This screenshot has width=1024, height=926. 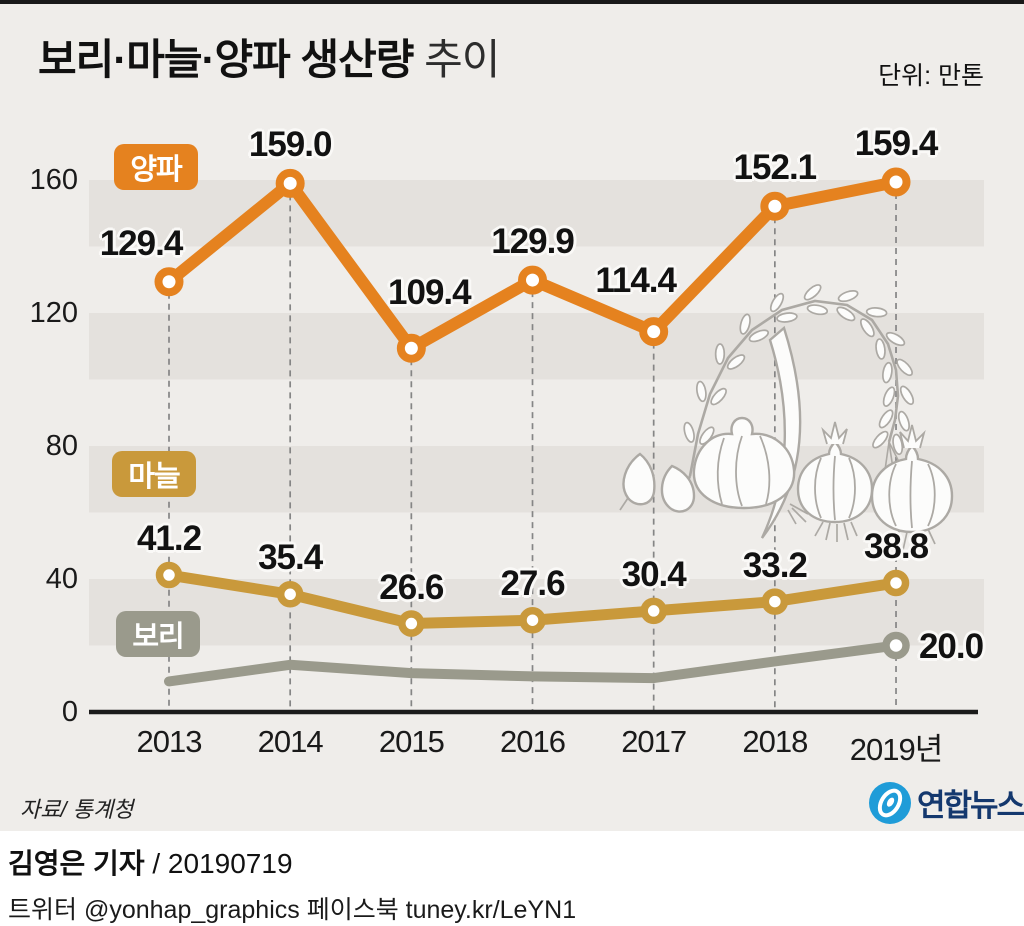 I want to click on legend-chip-barley: 보리, so click(x=158, y=634).